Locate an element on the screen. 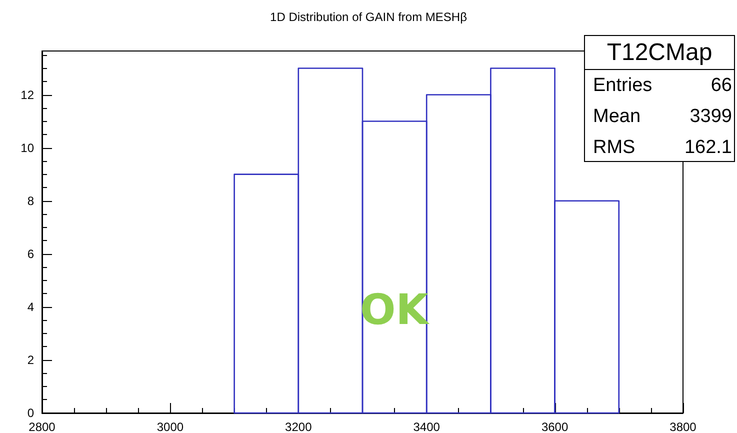  x-tick-label: 3200 is located at coordinates (298, 426).